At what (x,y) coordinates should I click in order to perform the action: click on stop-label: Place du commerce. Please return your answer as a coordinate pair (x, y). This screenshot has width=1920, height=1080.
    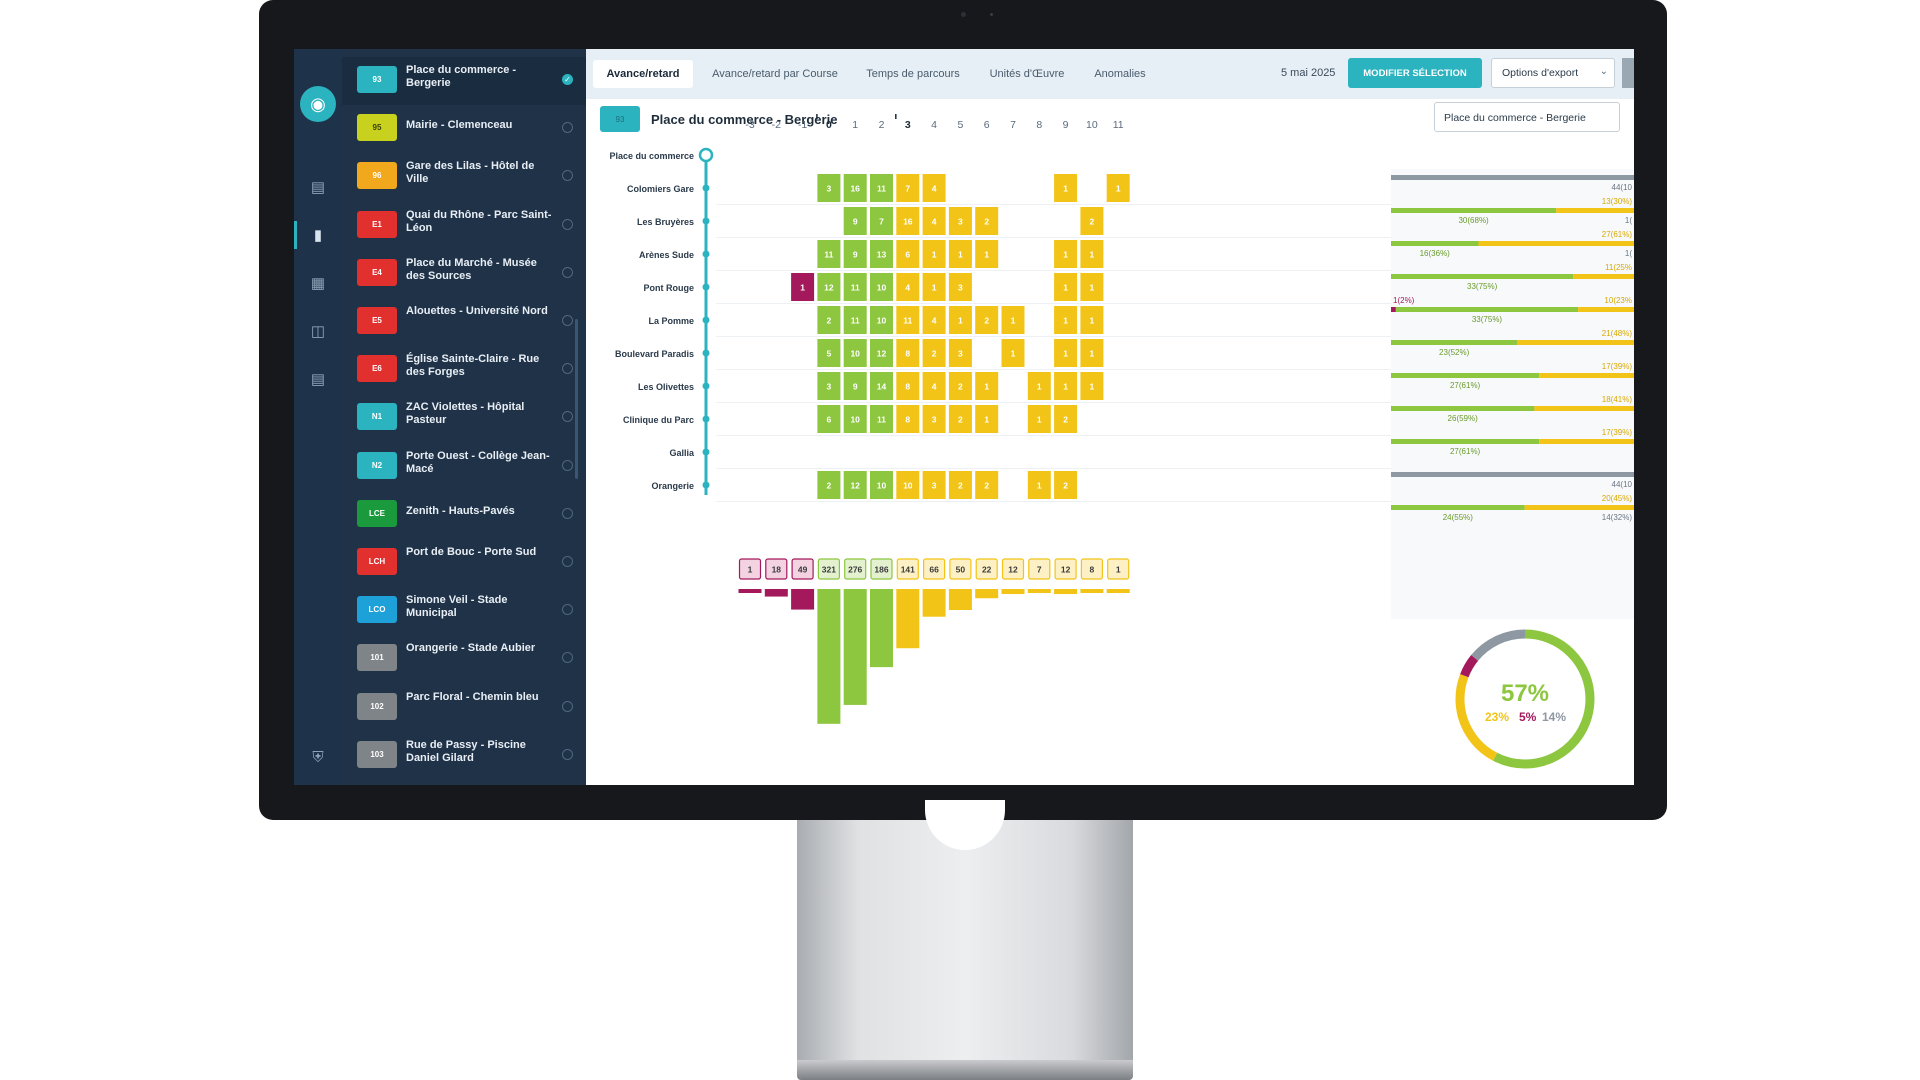
    Looking at the image, I should click on (651, 156).